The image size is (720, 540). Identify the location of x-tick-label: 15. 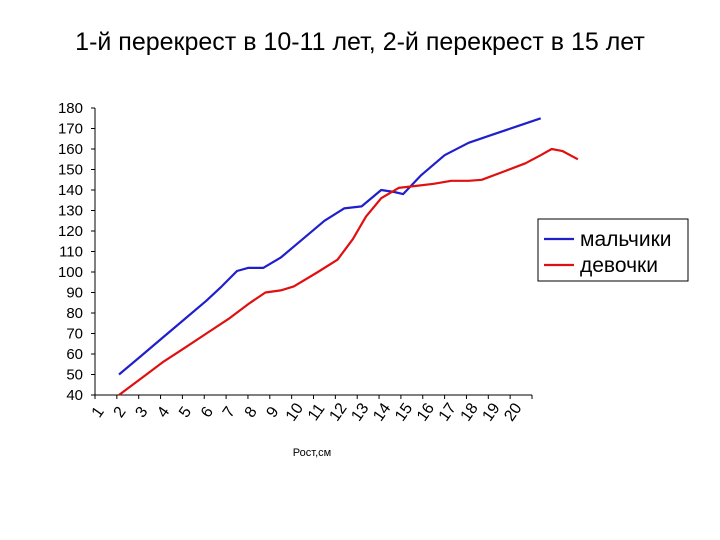
(404, 412).